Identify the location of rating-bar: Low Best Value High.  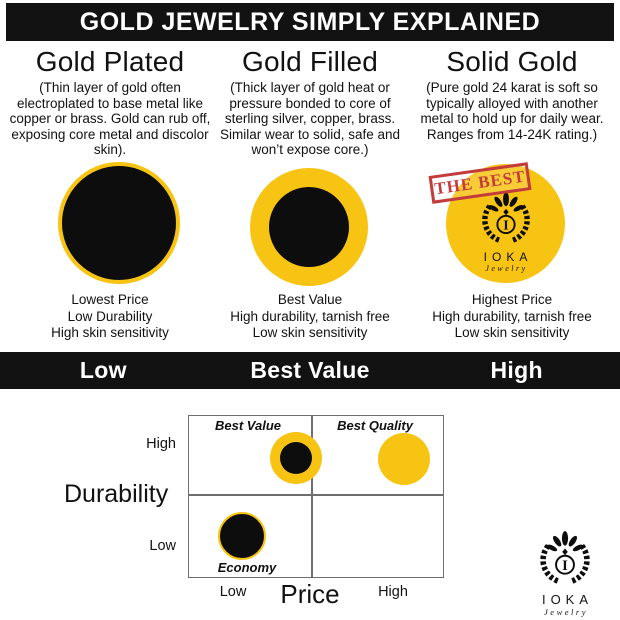
(310, 370).